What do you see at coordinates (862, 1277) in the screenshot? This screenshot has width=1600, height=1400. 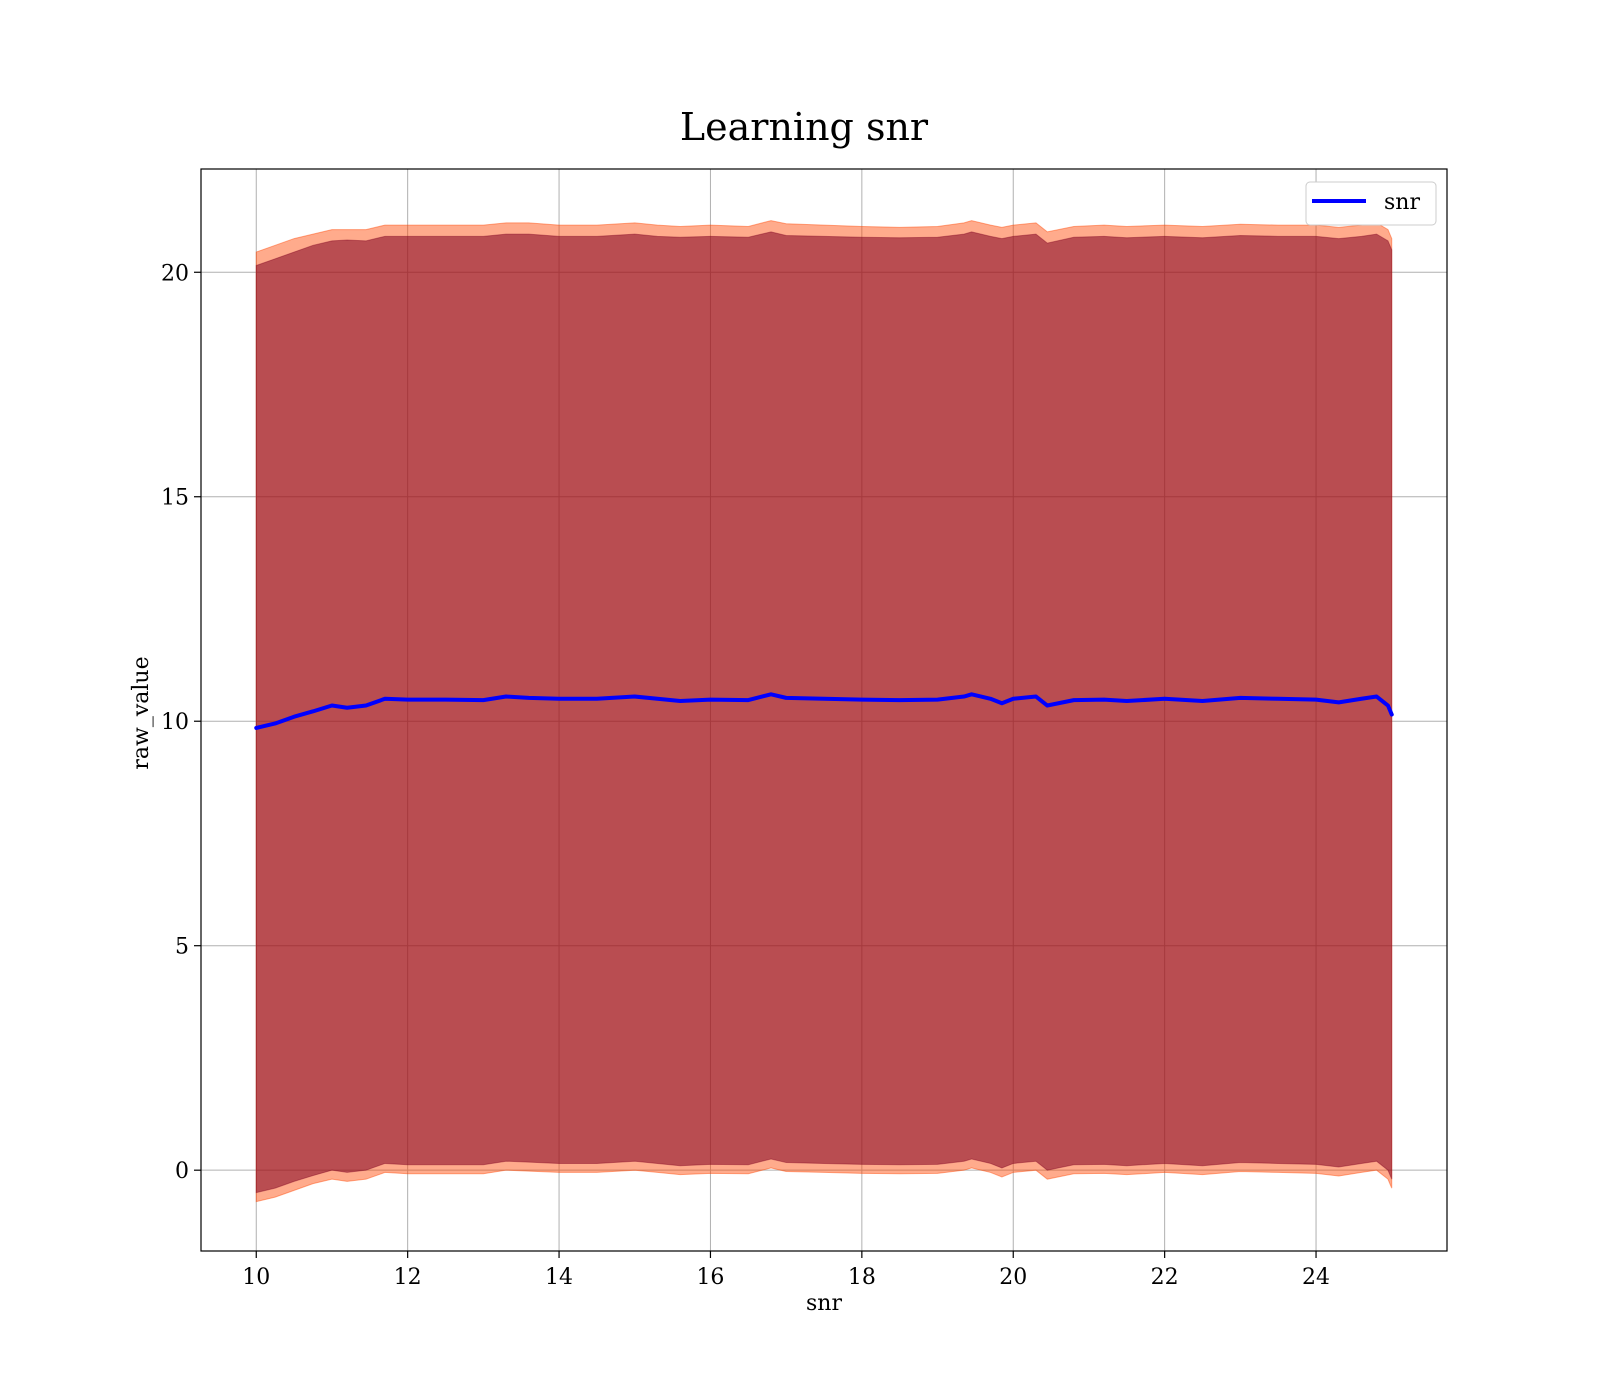 I see `x-tick-label: 18` at bounding box center [862, 1277].